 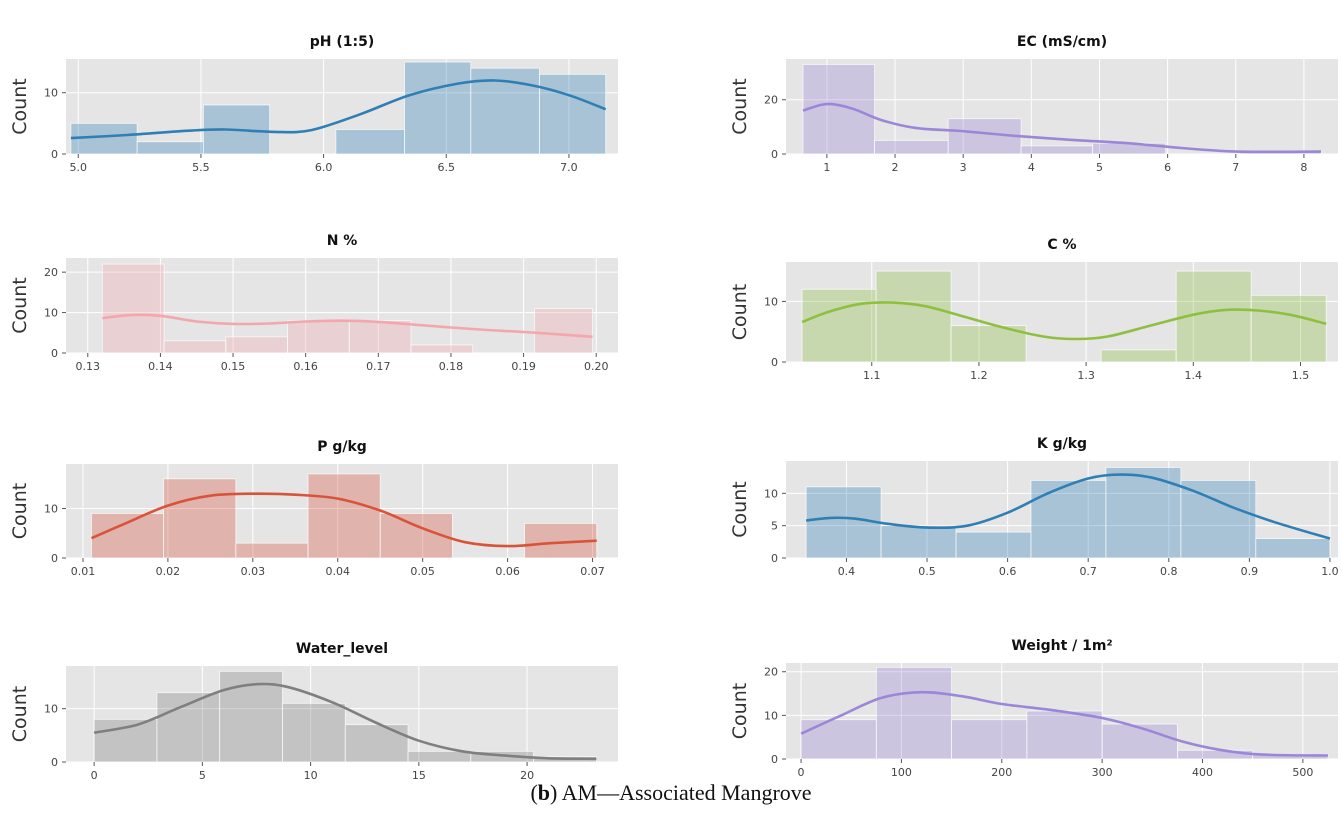 What do you see at coordinates (592, 571) in the screenshot?
I see `x-tick-label: 0.07` at bounding box center [592, 571].